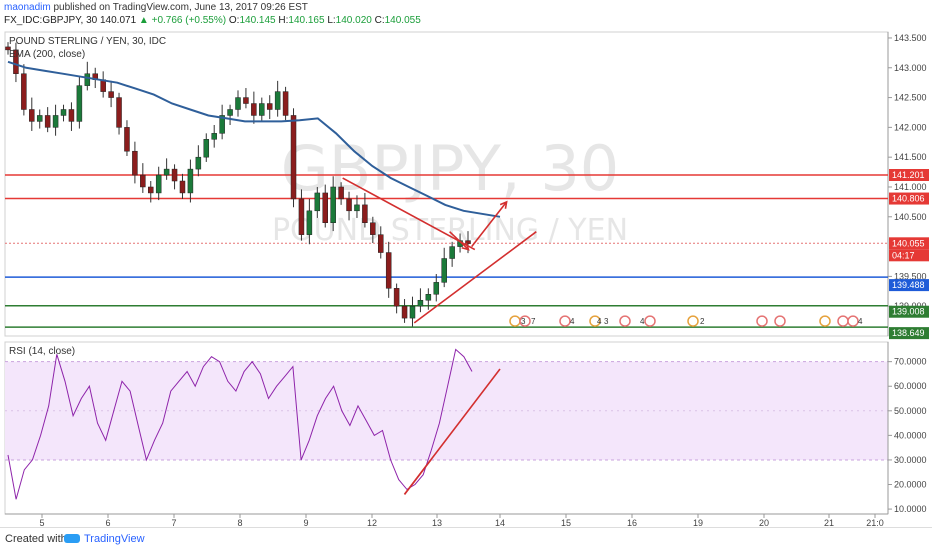  I want to click on x-tick-label: 9, so click(305, 522).